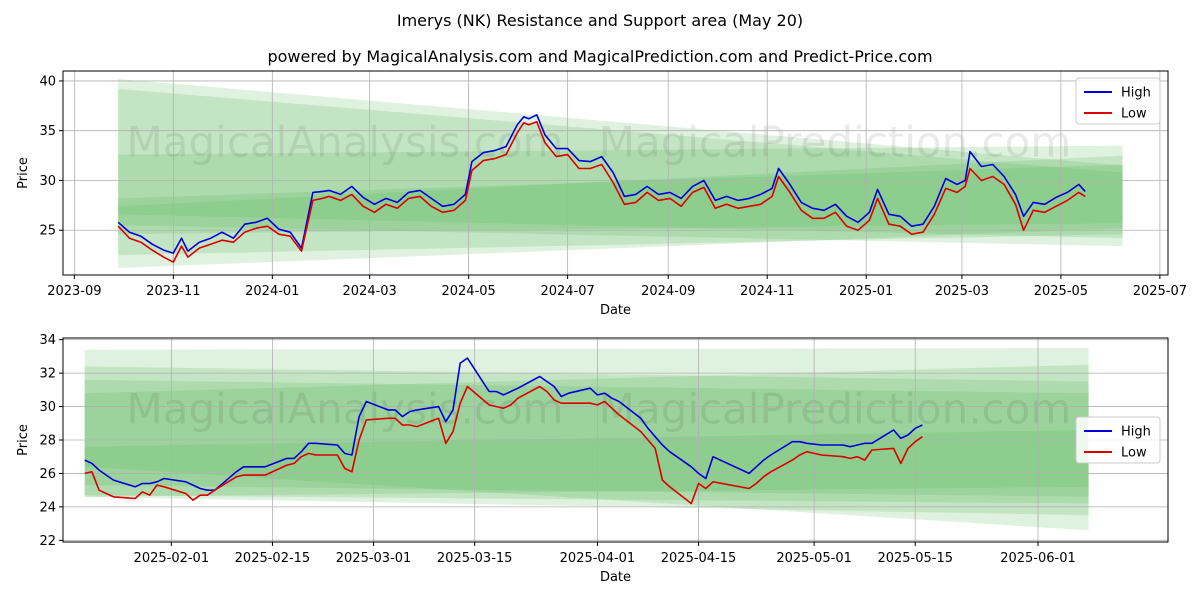 The image size is (1200, 600). Describe the element at coordinates (370, 291) in the screenshot. I see `top-xtick-label: 2024-03` at that location.